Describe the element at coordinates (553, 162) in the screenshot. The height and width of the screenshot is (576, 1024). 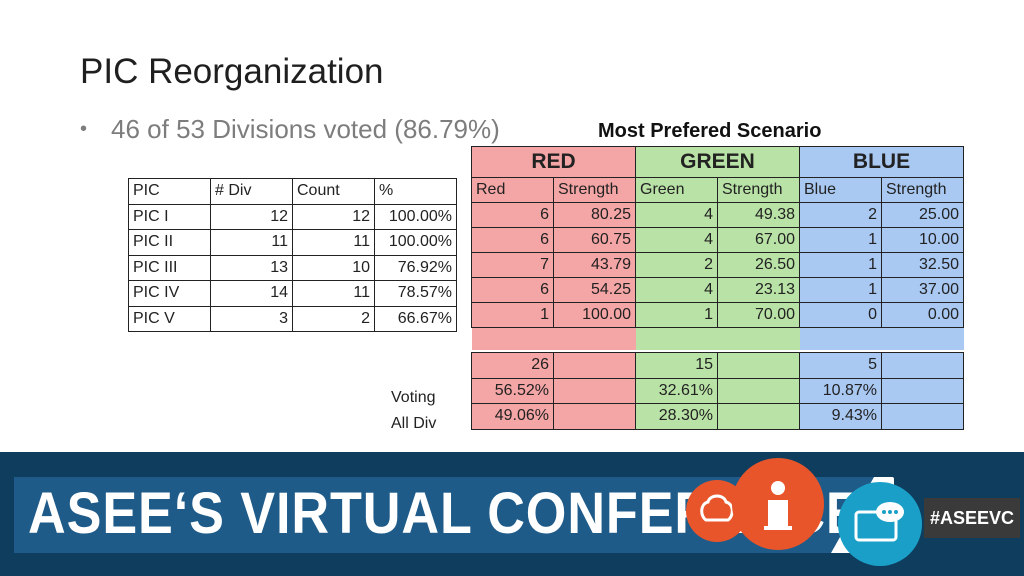
I see `group-red: RED` at that location.